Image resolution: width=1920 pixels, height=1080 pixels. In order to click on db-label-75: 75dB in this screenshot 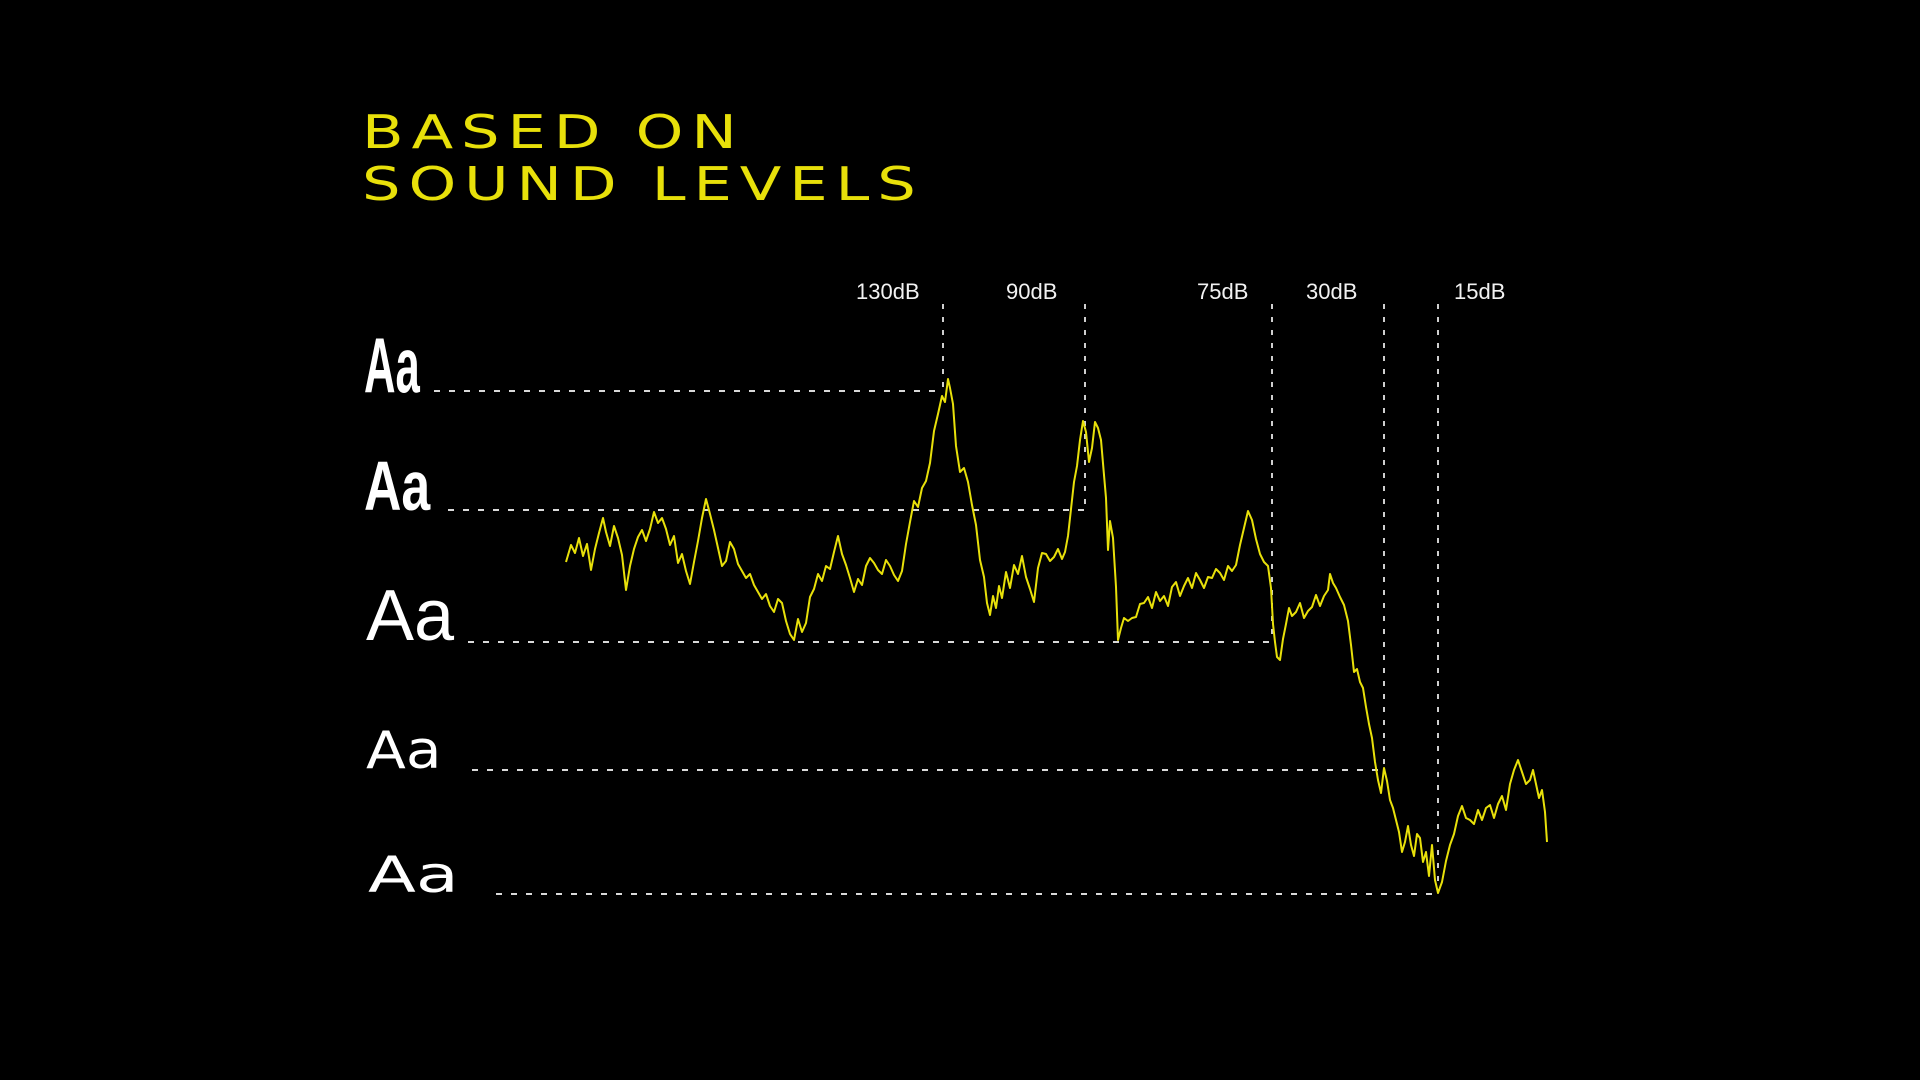, I will do `click(1222, 291)`.